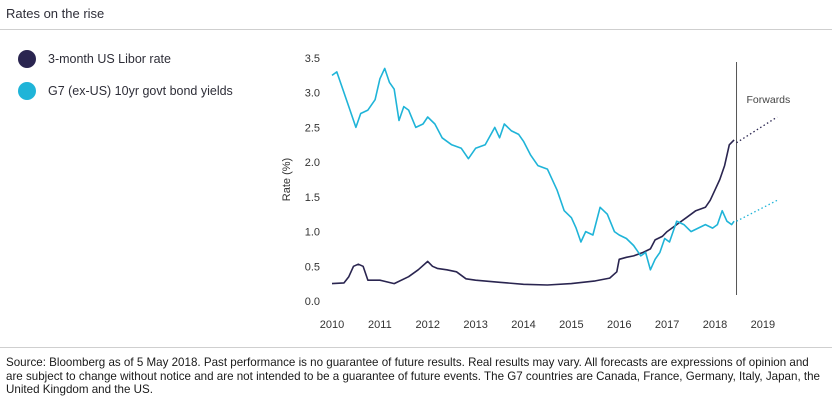 The width and height of the screenshot is (832, 412). What do you see at coordinates (619, 325) in the screenshot?
I see `x-tick-label: 2016` at bounding box center [619, 325].